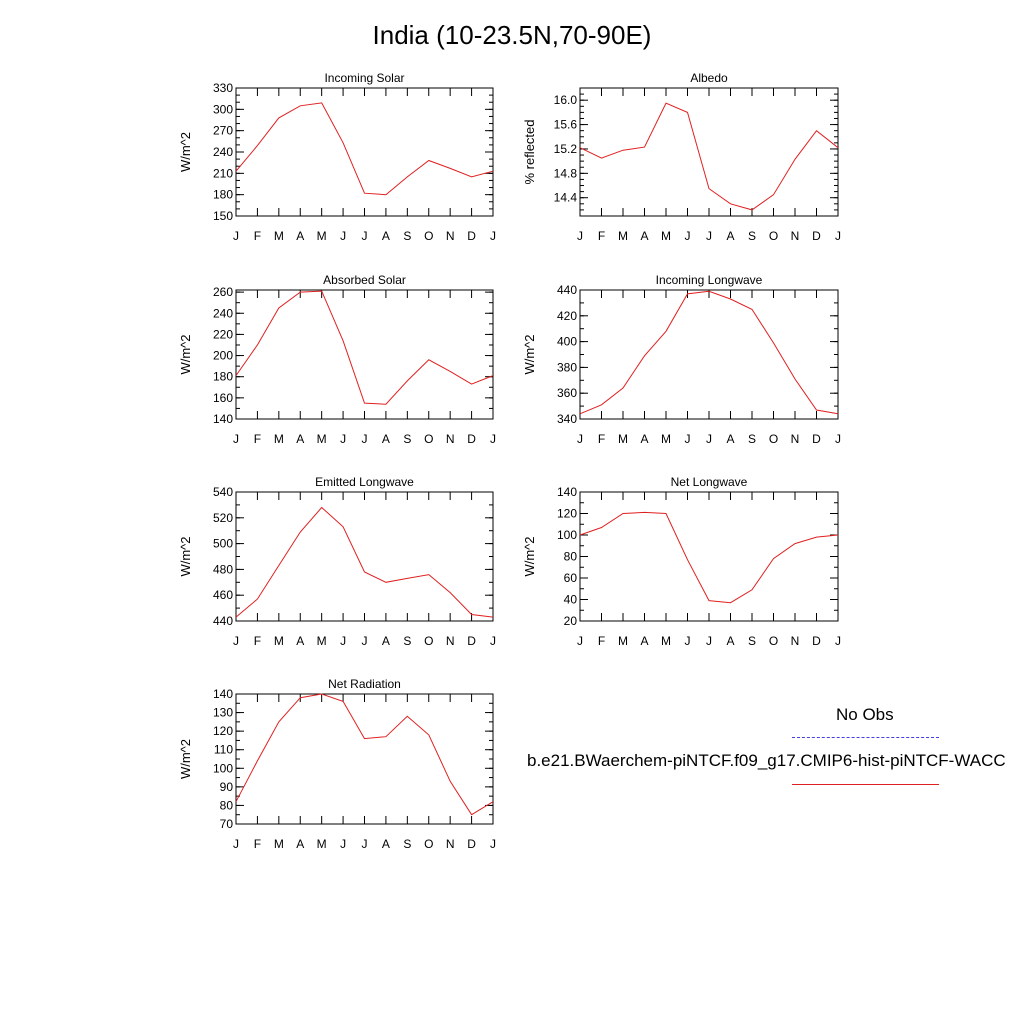 The height and width of the screenshot is (1024, 1024). What do you see at coordinates (364, 280) in the screenshot?
I see `panel-title: Absorbed Solar` at bounding box center [364, 280].